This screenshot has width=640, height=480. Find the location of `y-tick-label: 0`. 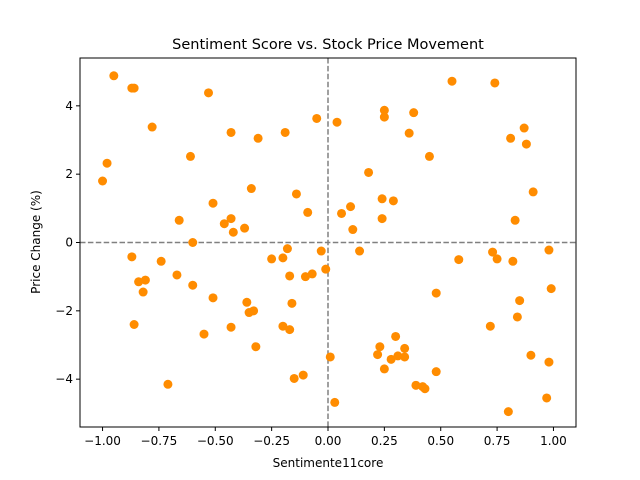

y-tick-label: 0 is located at coordinates (69, 243).